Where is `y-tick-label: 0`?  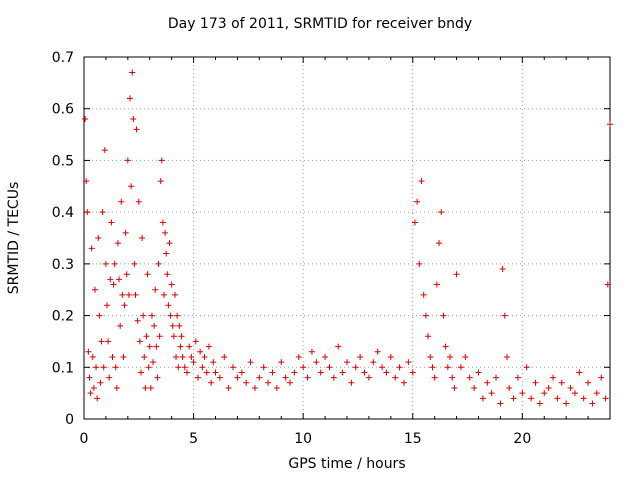 y-tick-label: 0 is located at coordinates (69, 420).